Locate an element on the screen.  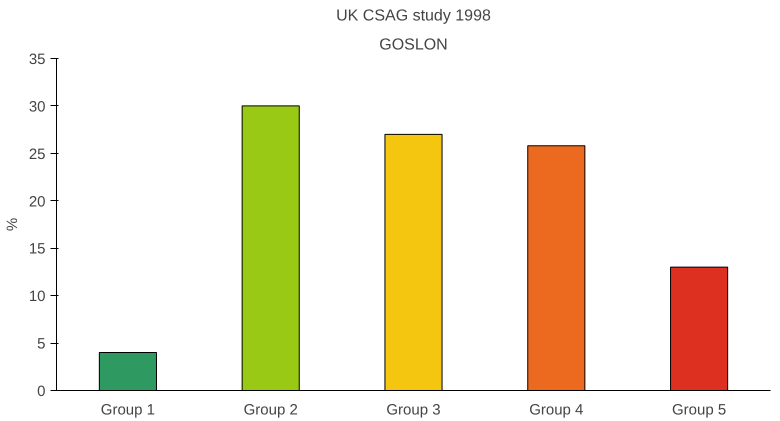
y-tick-label: 25 is located at coordinates (37, 154).